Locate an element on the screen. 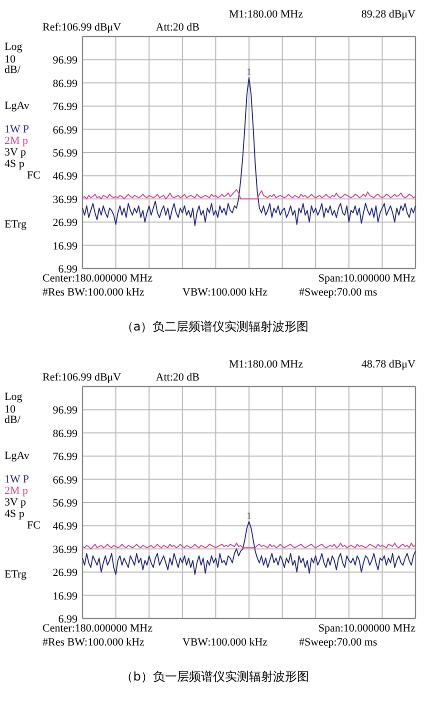  text: 48.78 dBμV is located at coordinates (388, 364).